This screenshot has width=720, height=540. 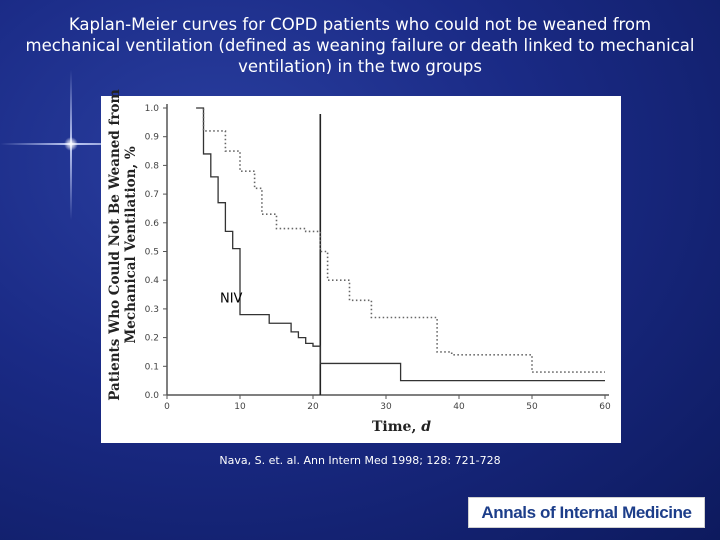 I want to click on x-tick-label: 30, so click(x=386, y=407).